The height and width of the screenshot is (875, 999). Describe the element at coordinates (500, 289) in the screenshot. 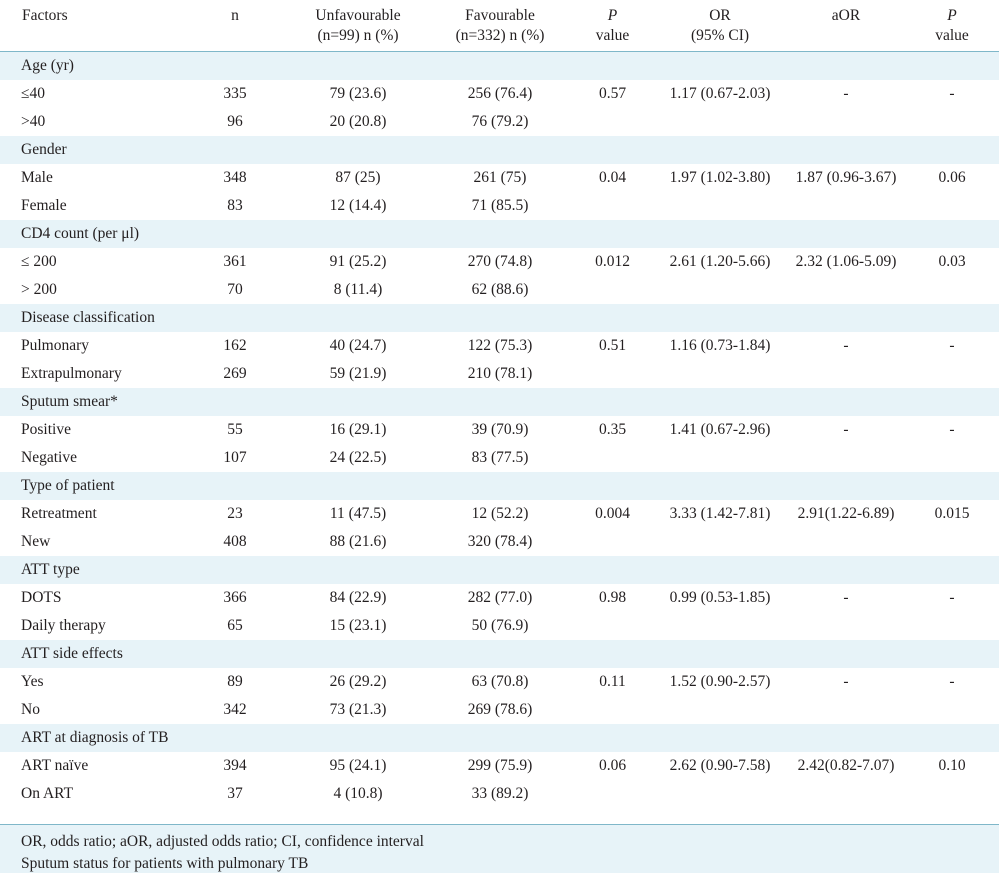

I see `favourable-cell: 62 (88.6)` at that location.